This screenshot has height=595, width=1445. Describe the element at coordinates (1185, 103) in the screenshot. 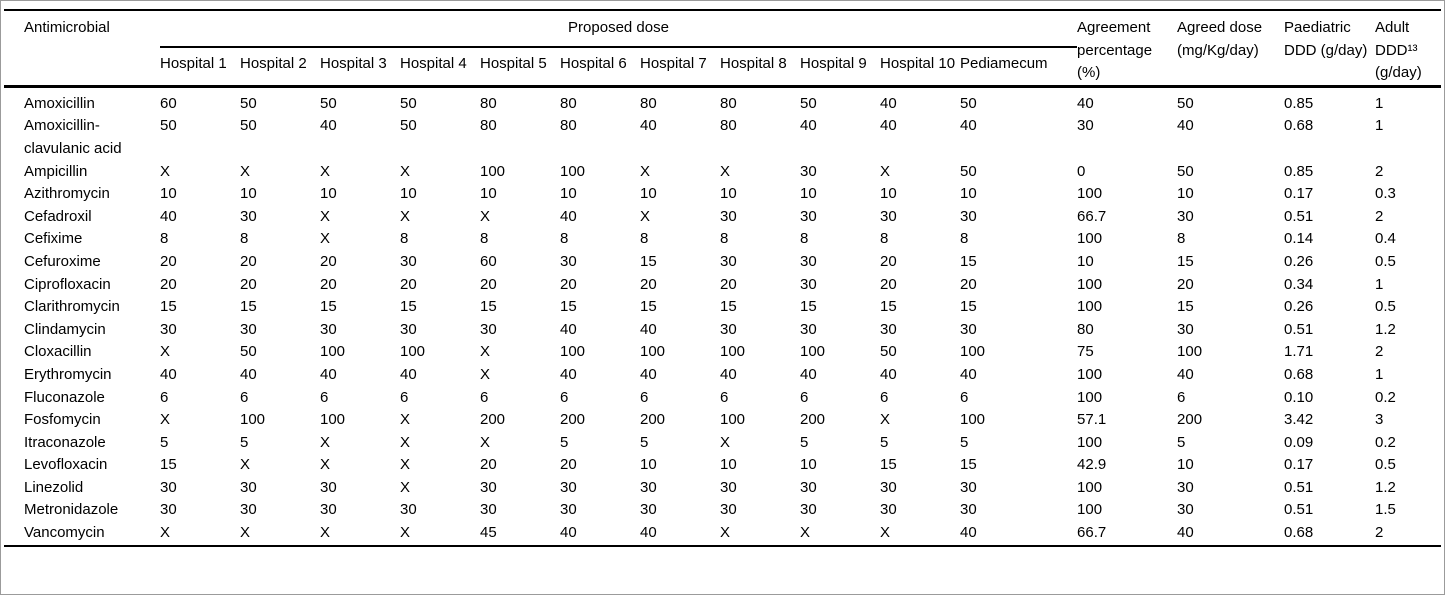

I see `agreed-dose-cell: 50` at that location.